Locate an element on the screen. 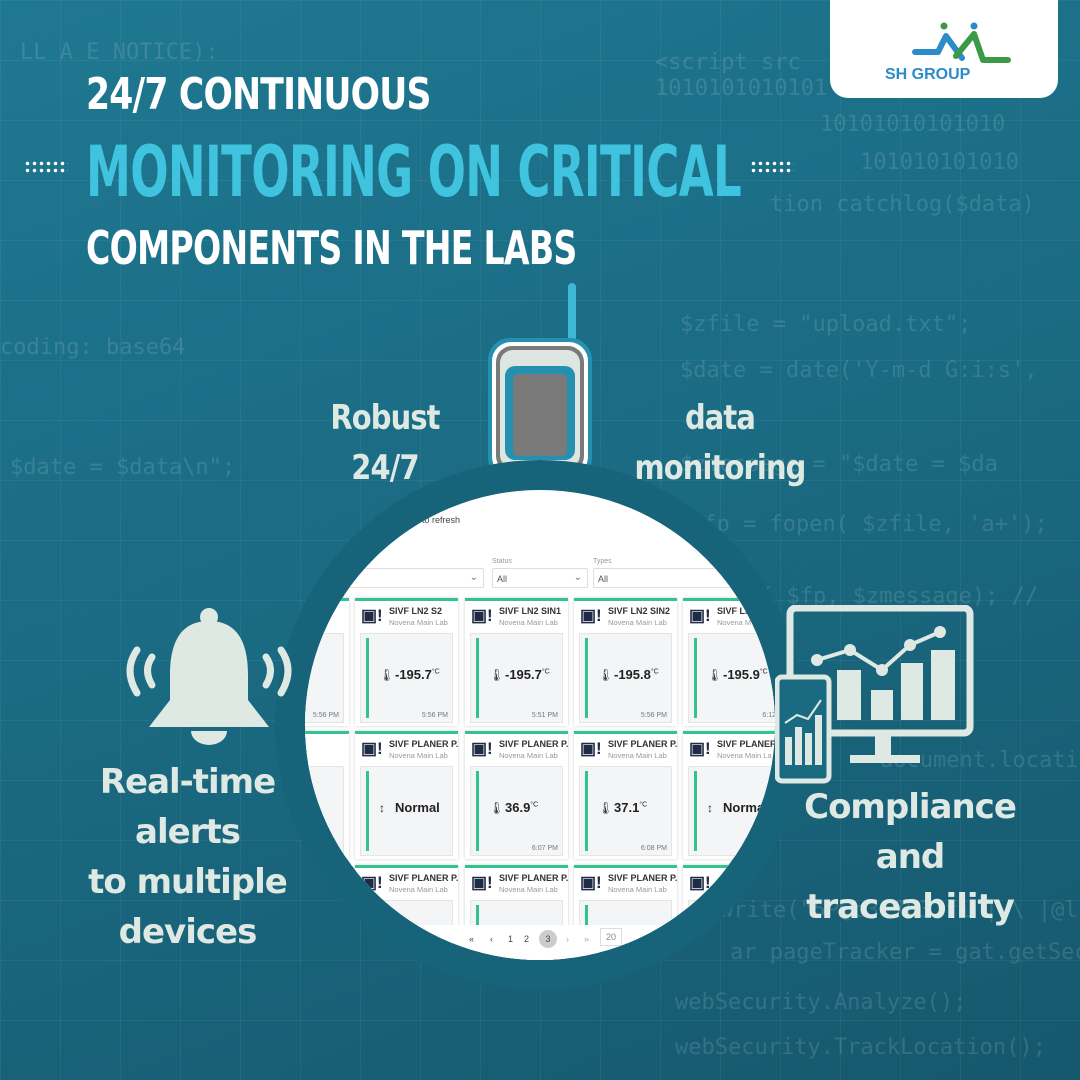 The width and height of the screenshot is (1080, 1080). page-size-select: 20 is located at coordinates (611, 937).